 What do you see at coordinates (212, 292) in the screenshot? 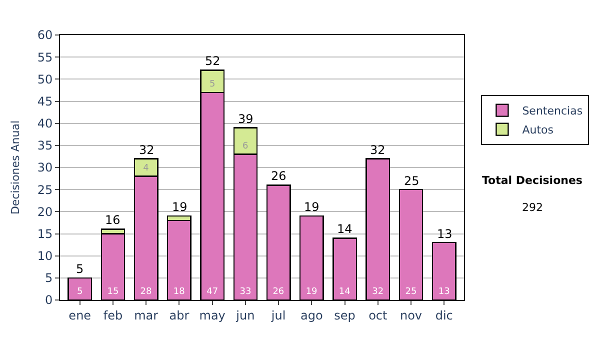
I see `data-label: 47` at bounding box center [212, 292].